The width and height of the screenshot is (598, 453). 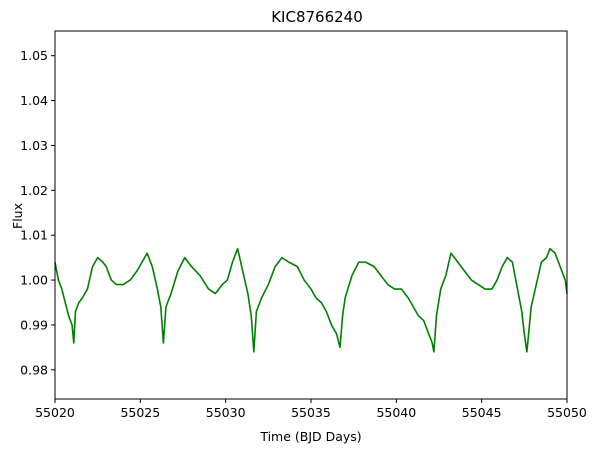 I want to click on y-axis: 0.98 0.99 1.00 1.01 1.02 1.03 1.04 1.05, so click(x=37, y=212).